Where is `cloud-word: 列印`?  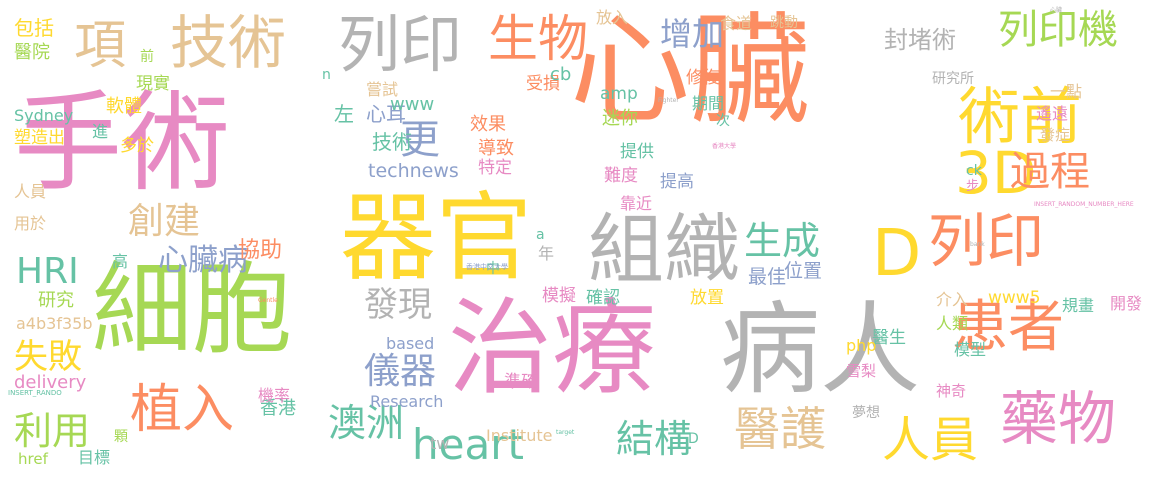 cloud-word: 列印 is located at coordinates (400, 44).